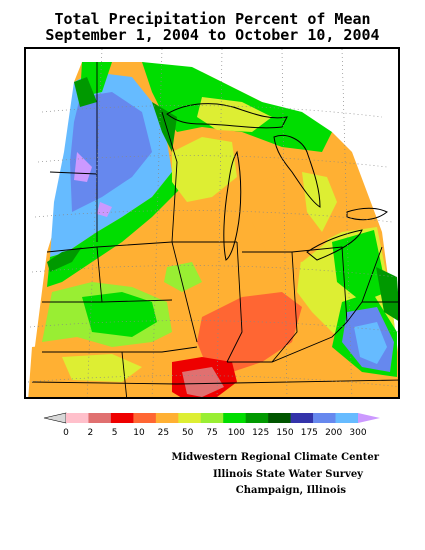  What do you see at coordinates (183, 277) in the screenshot?
I see `precip-region-iowa-green` at bounding box center [183, 277].